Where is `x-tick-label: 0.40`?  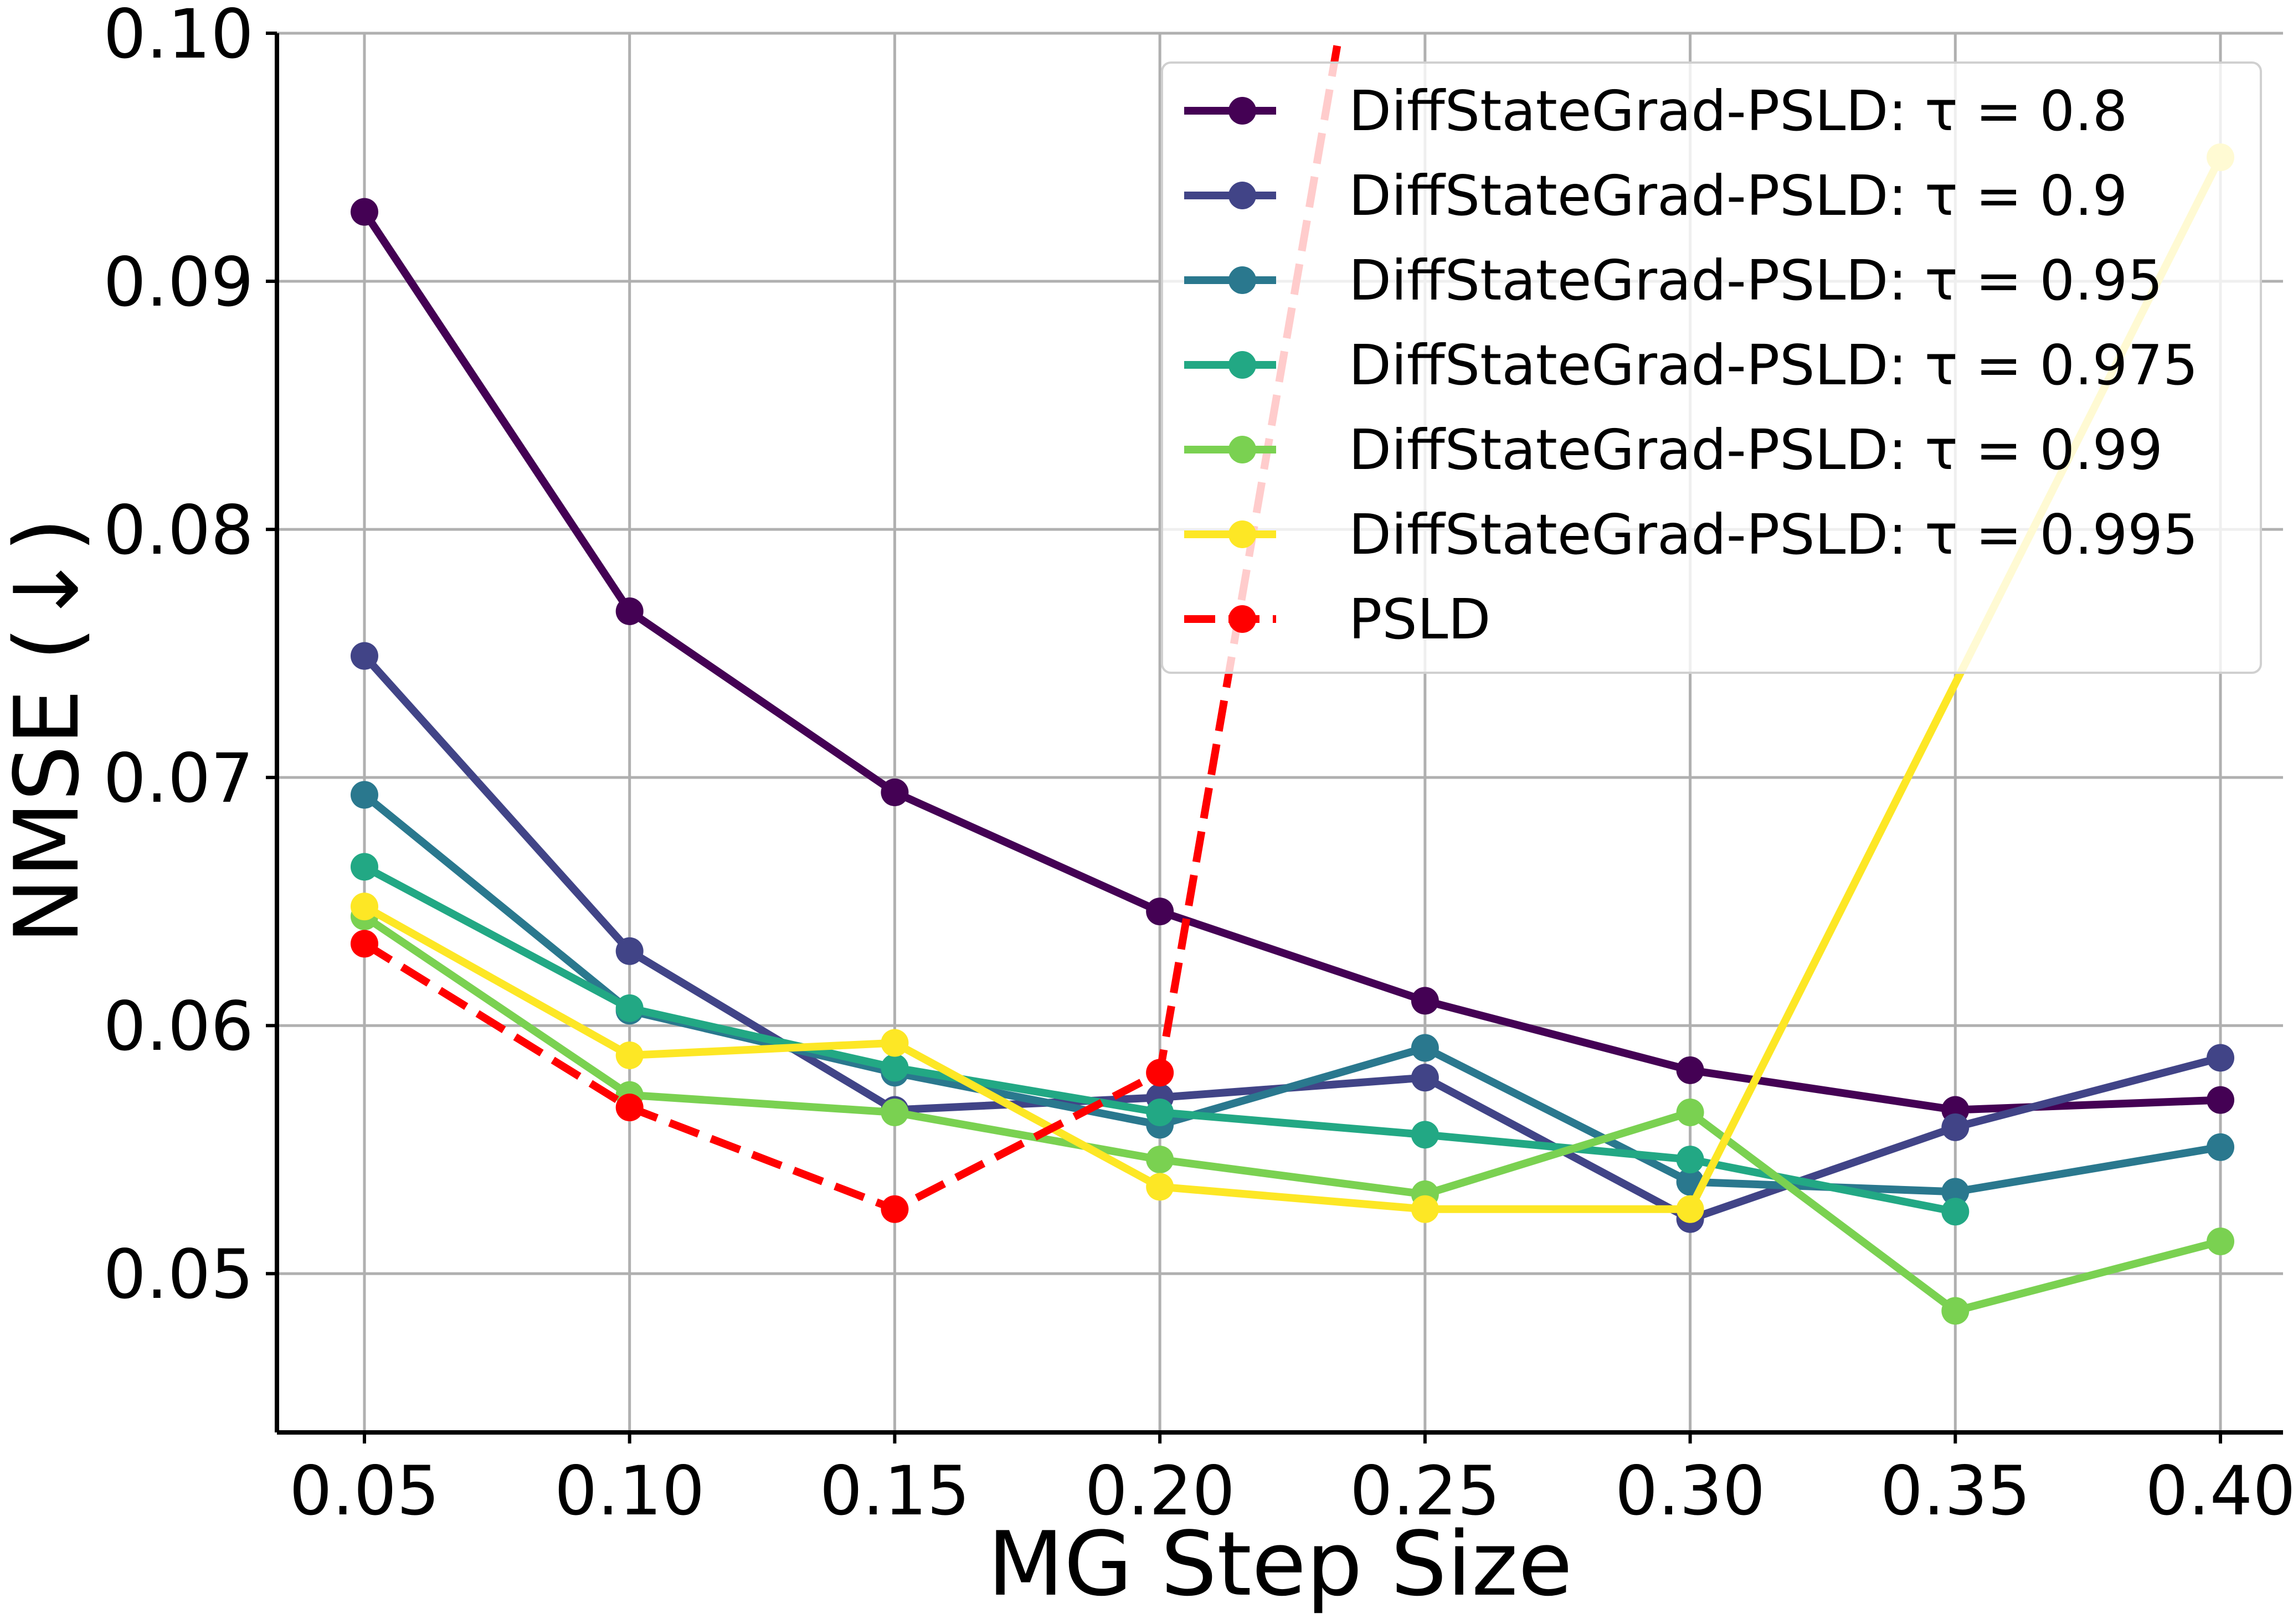
x-tick-label: 0.40 is located at coordinates (2219, 1491).